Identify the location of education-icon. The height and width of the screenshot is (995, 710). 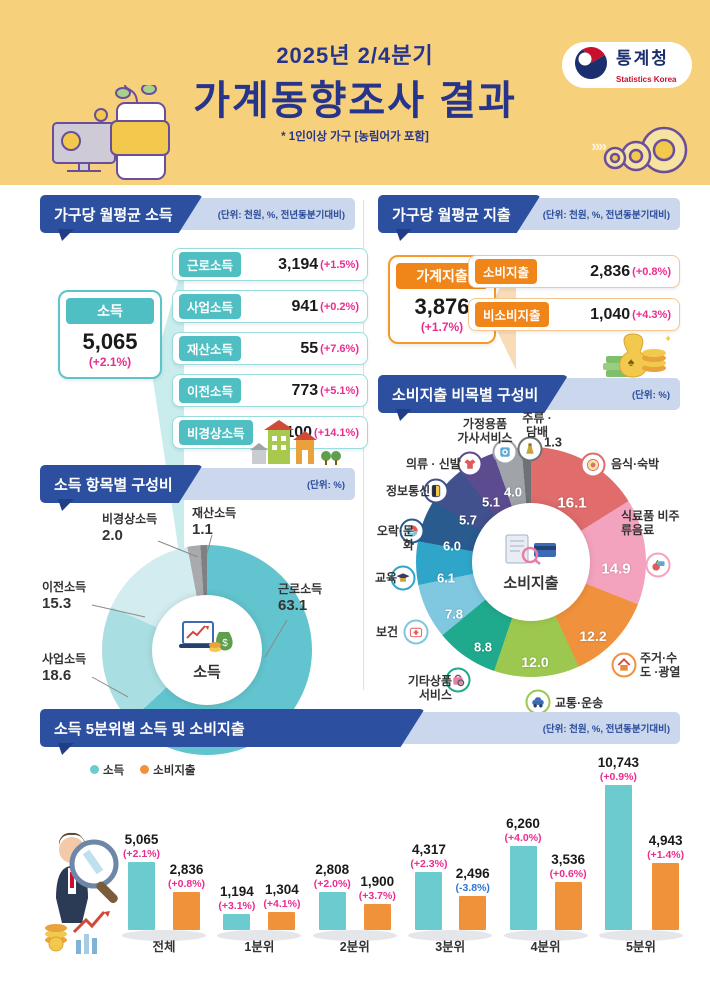
(403, 578).